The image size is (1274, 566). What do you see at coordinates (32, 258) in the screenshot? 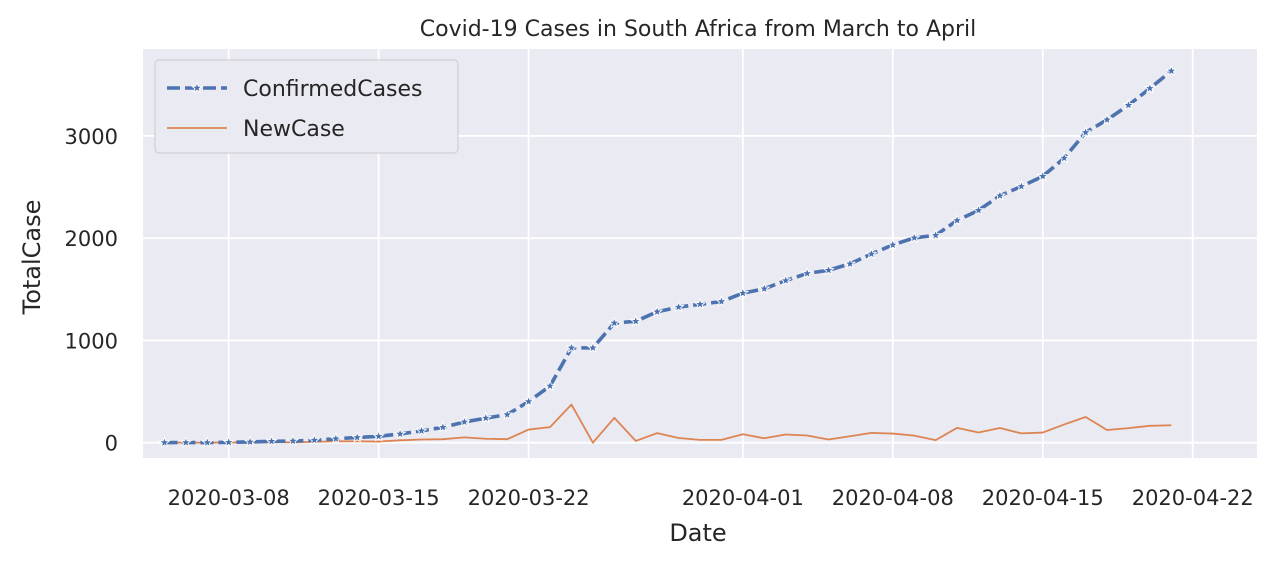
I see `y-axis-label: TotalCase` at bounding box center [32, 258].